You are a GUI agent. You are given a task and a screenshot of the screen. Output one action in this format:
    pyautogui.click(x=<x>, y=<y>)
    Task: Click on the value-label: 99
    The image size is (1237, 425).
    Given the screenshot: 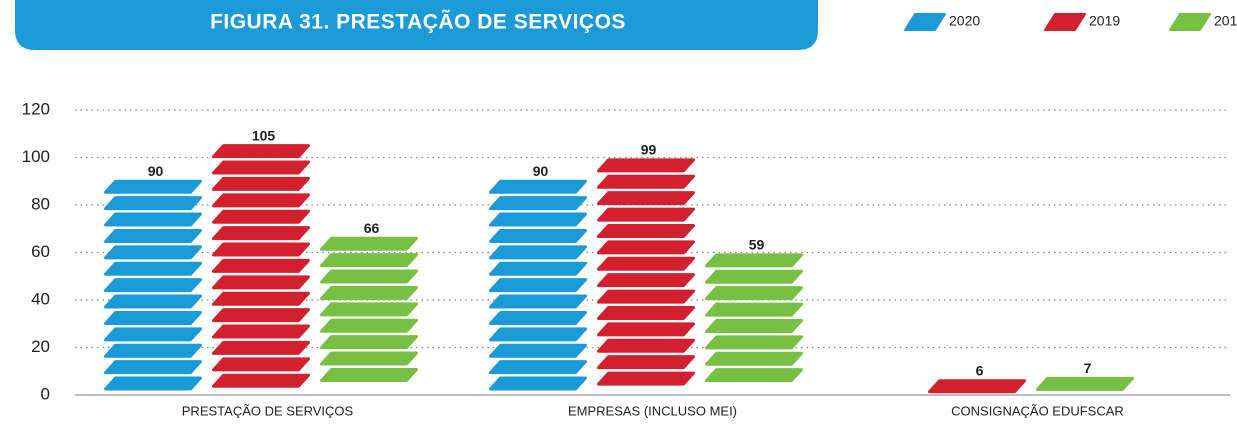 What is the action you would take?
    pyautogui.click(x=649, y=150)
    